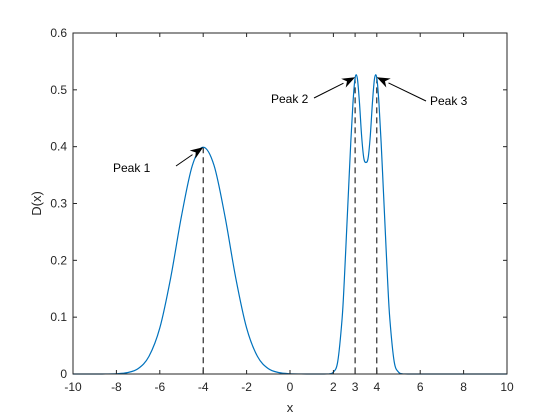 The height and width of the screenshot is (420, 560). What do you see at coordinates (73, 387) in the screenshot?
I see `x-tick-label-0: -10` at bounding box center [73, 387].